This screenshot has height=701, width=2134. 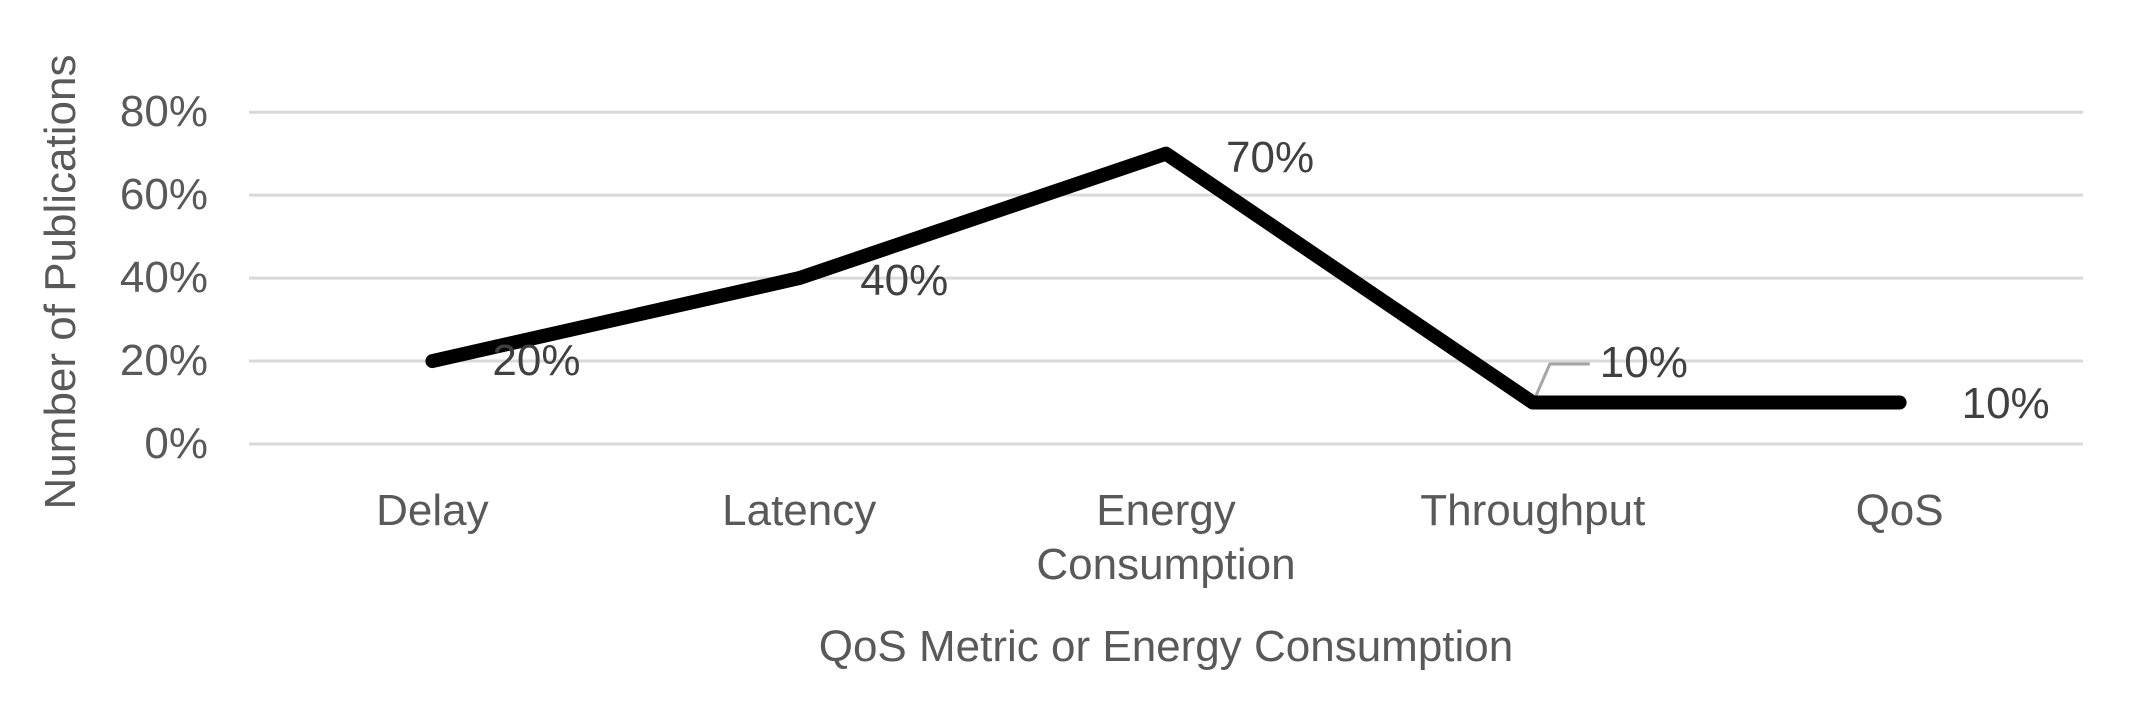 What do you see at coordinates (60, 282) in the screenshot?
I see `y-axis-title: Number of Publications` at bounding box center [60, 282].